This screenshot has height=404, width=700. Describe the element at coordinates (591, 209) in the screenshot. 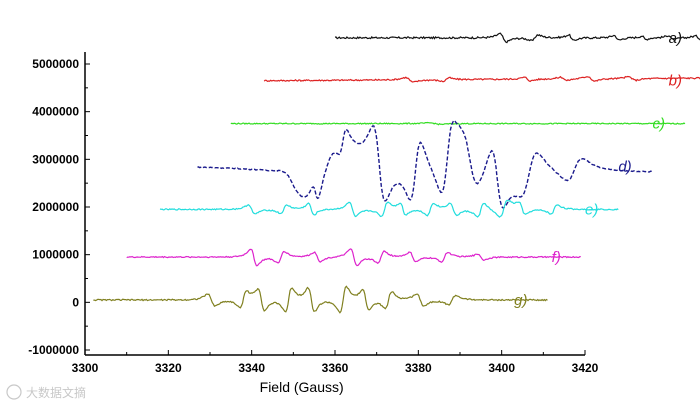

I see `series-label: e)` at that location.